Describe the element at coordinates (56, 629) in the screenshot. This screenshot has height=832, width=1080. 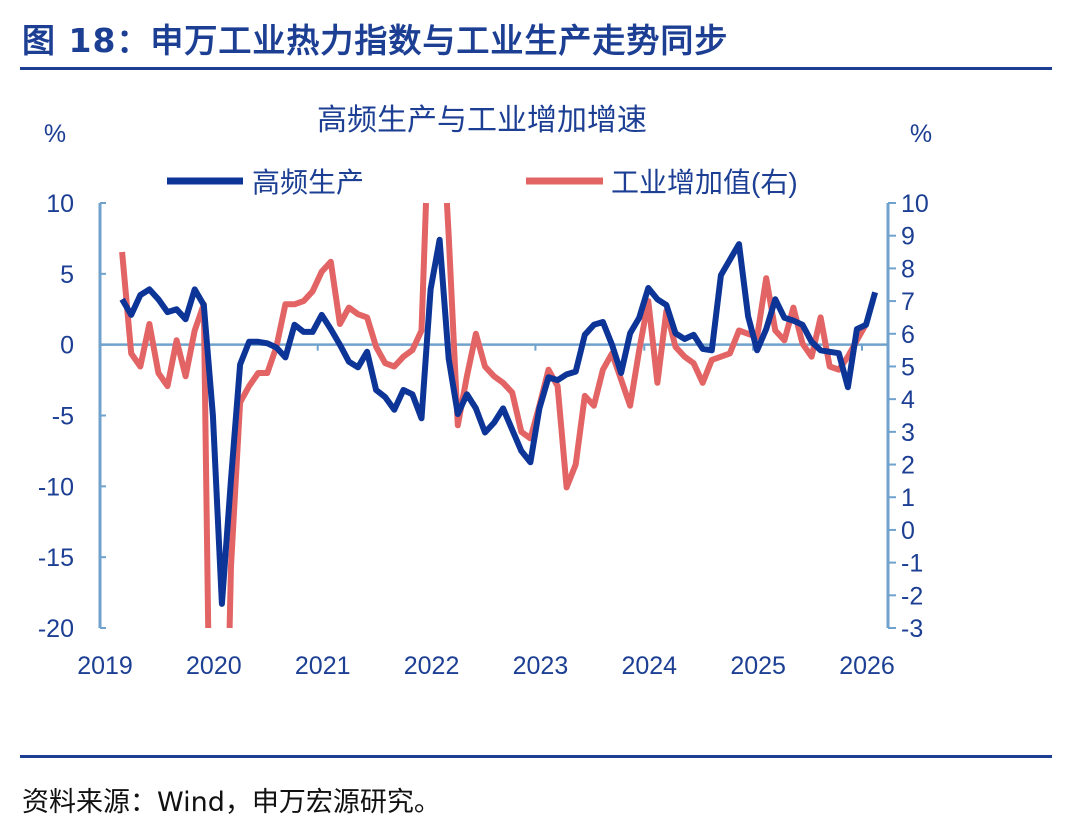
I see `left-tick-label: -20` at that location.